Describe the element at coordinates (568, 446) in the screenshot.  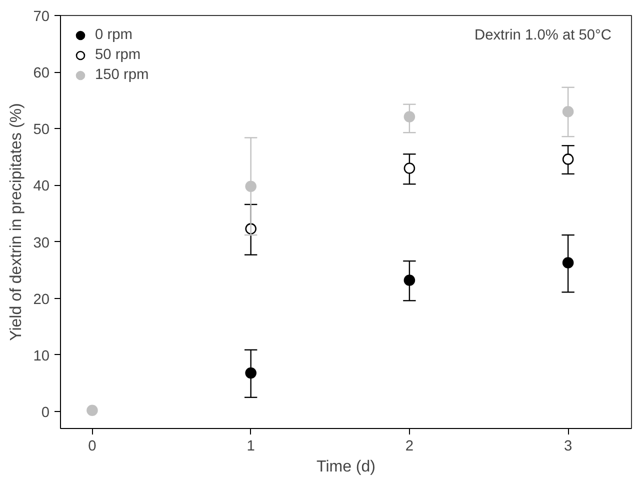
I see `x-tick-label: 3` at that location.